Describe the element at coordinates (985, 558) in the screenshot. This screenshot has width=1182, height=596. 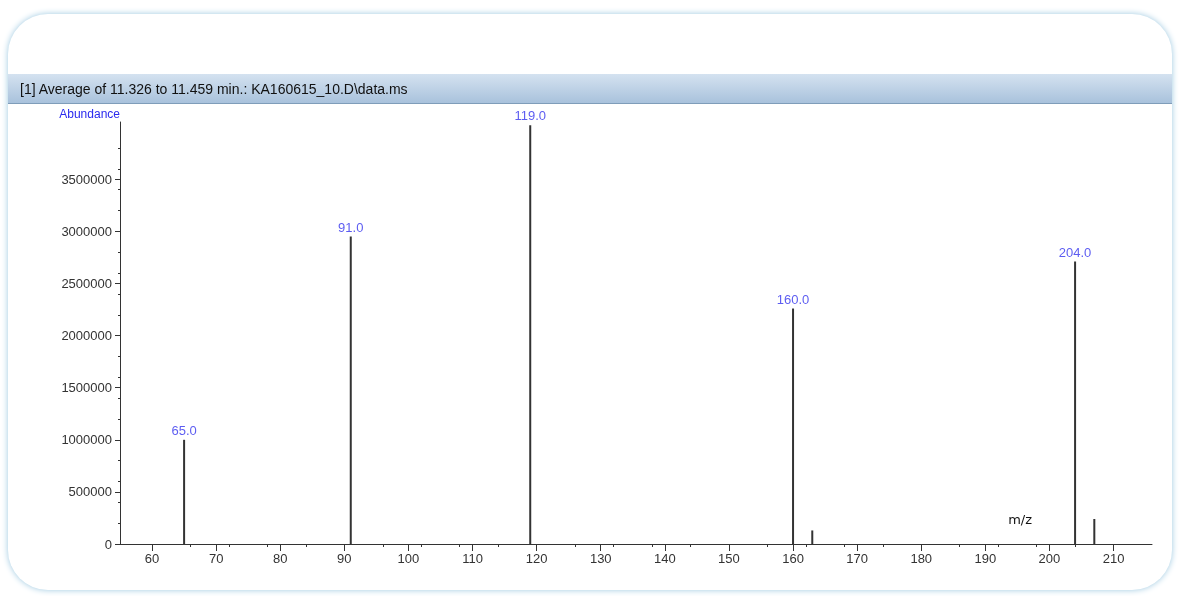
I see `x-tick-label: 190` at that location.